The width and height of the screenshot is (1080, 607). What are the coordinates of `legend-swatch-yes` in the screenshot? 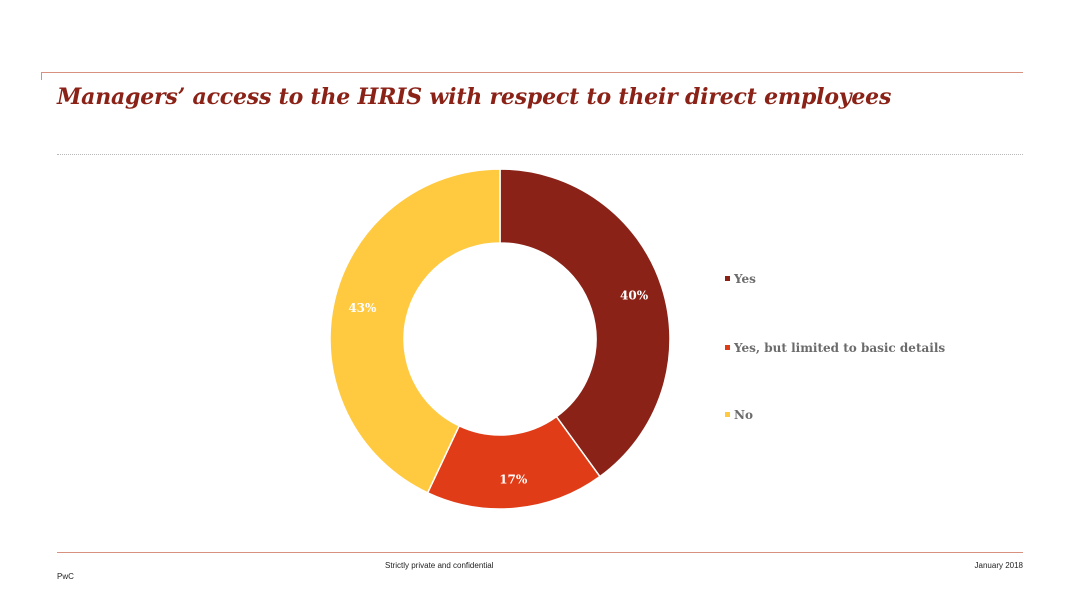 It's located at (727, 278).